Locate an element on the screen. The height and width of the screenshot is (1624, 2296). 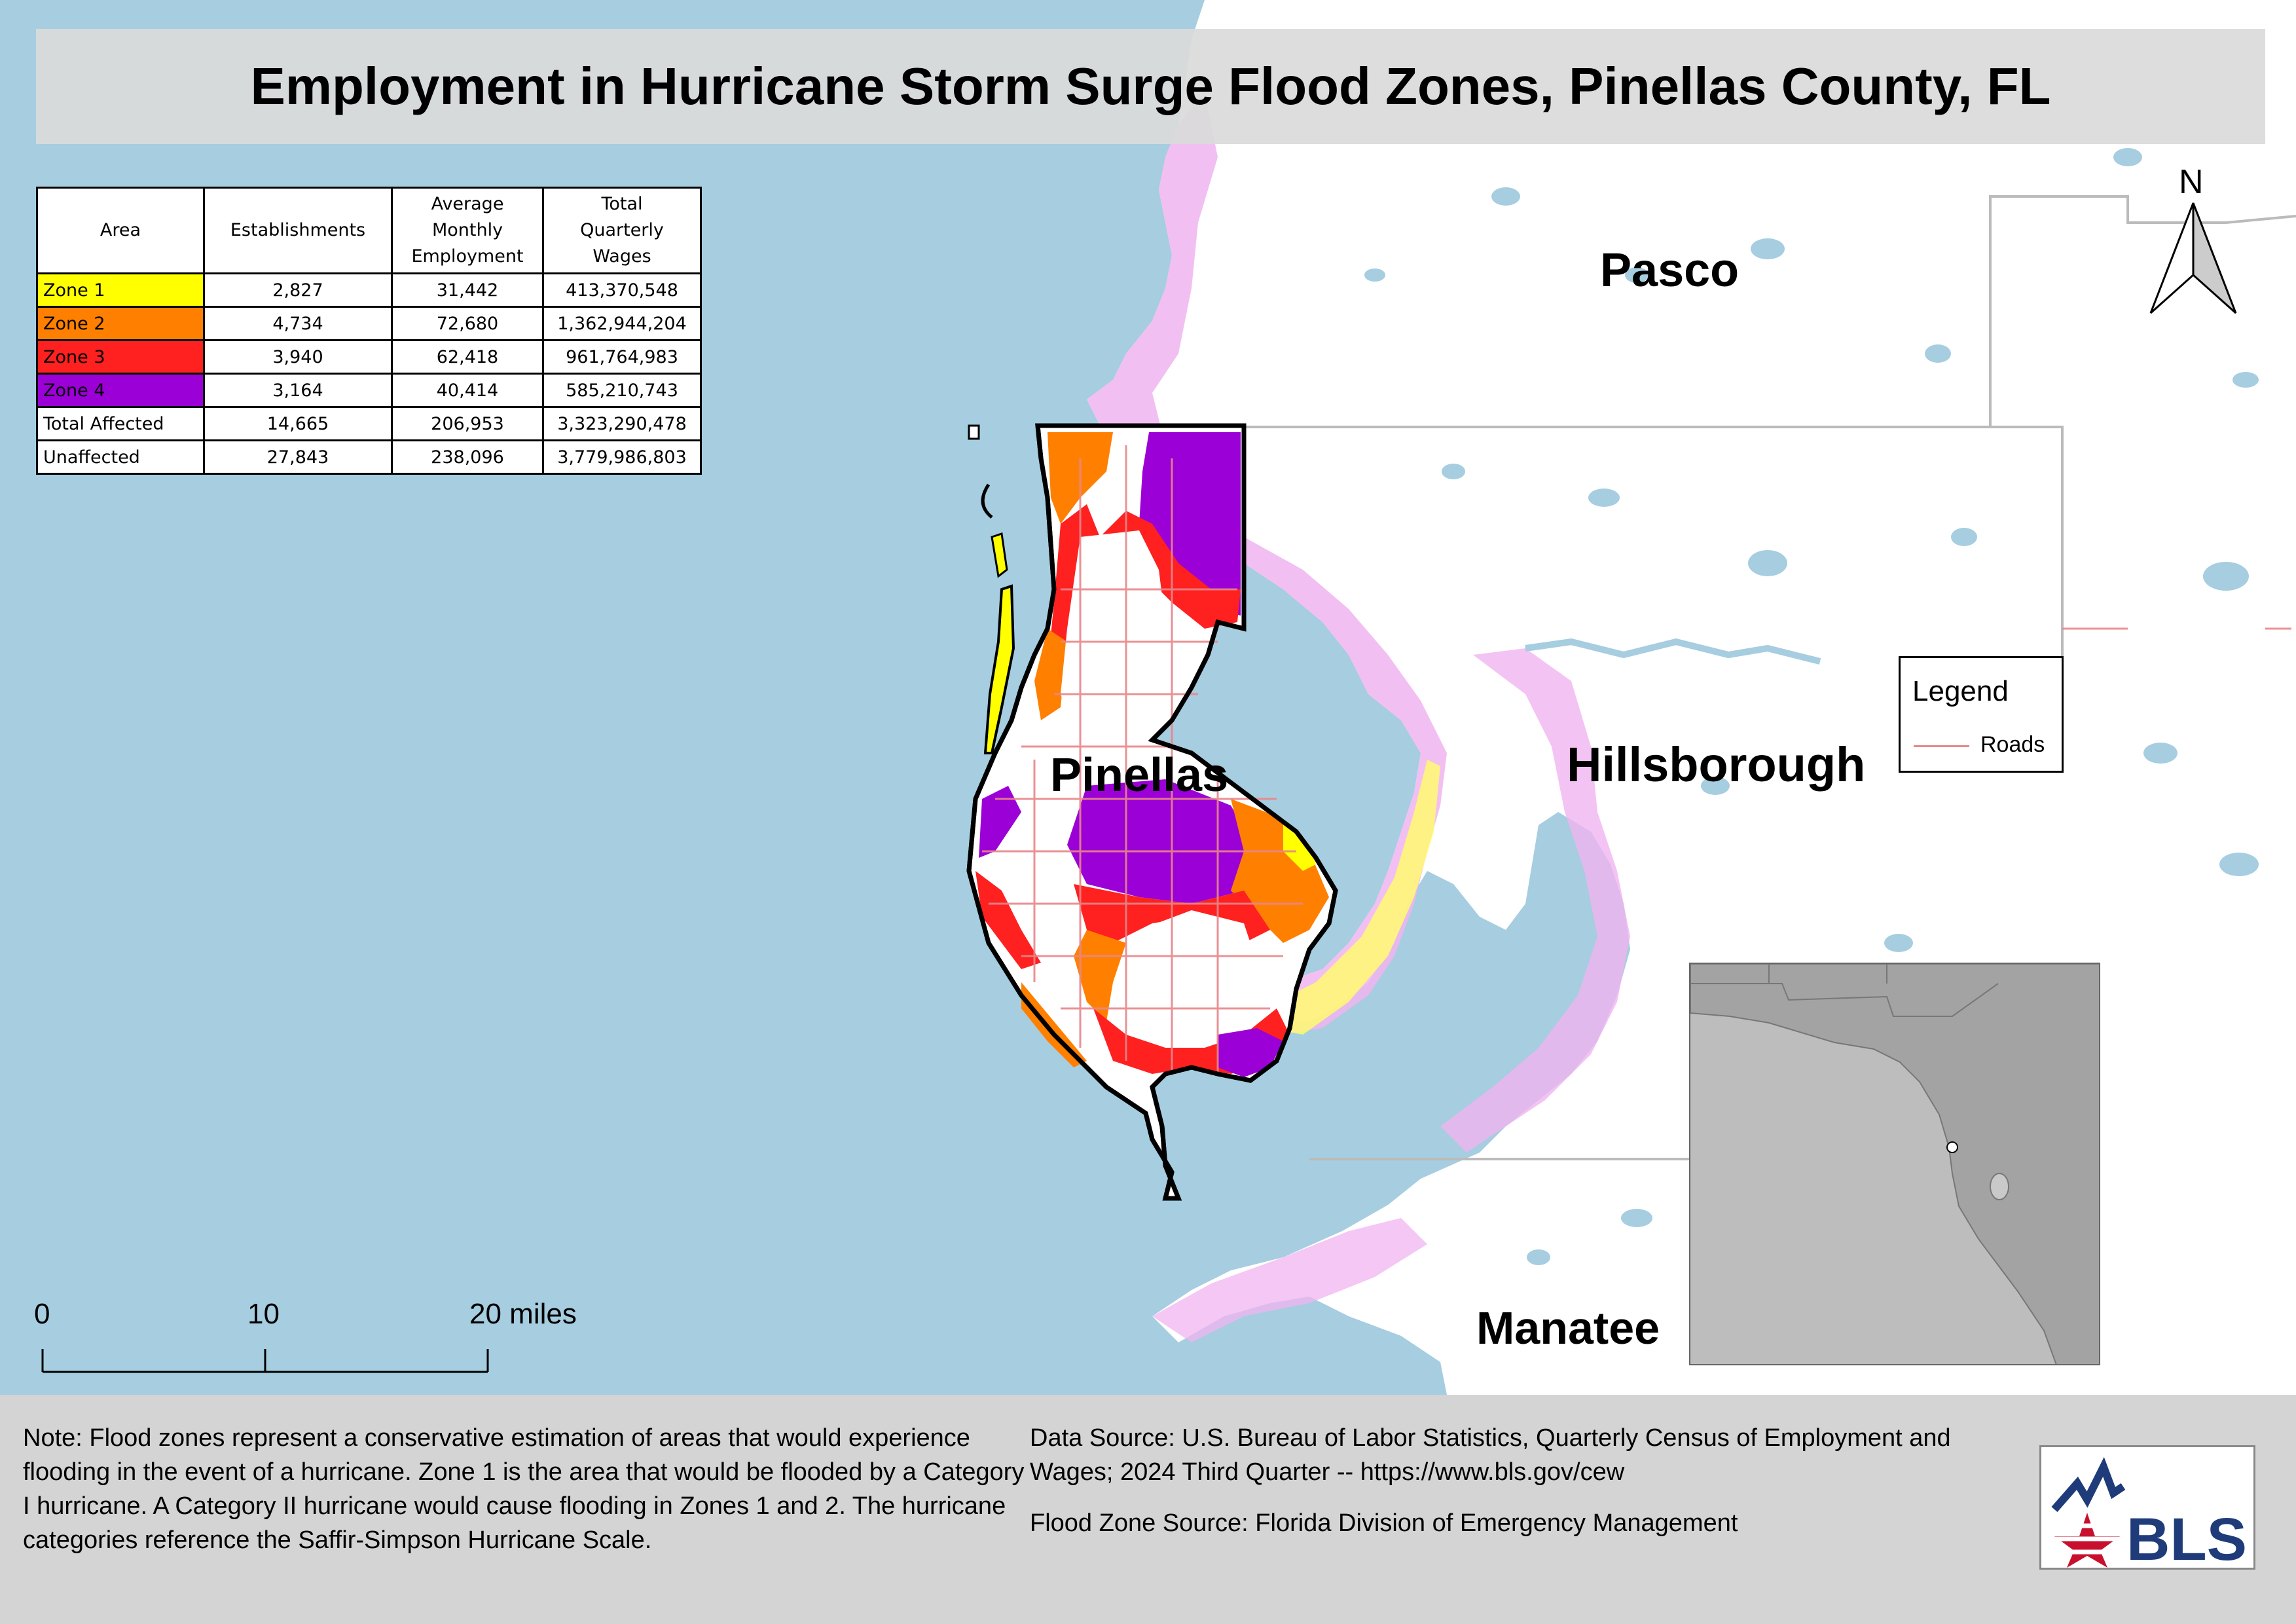
cell-wages: 3,779,986,803 is located at coordinates (622, 457).